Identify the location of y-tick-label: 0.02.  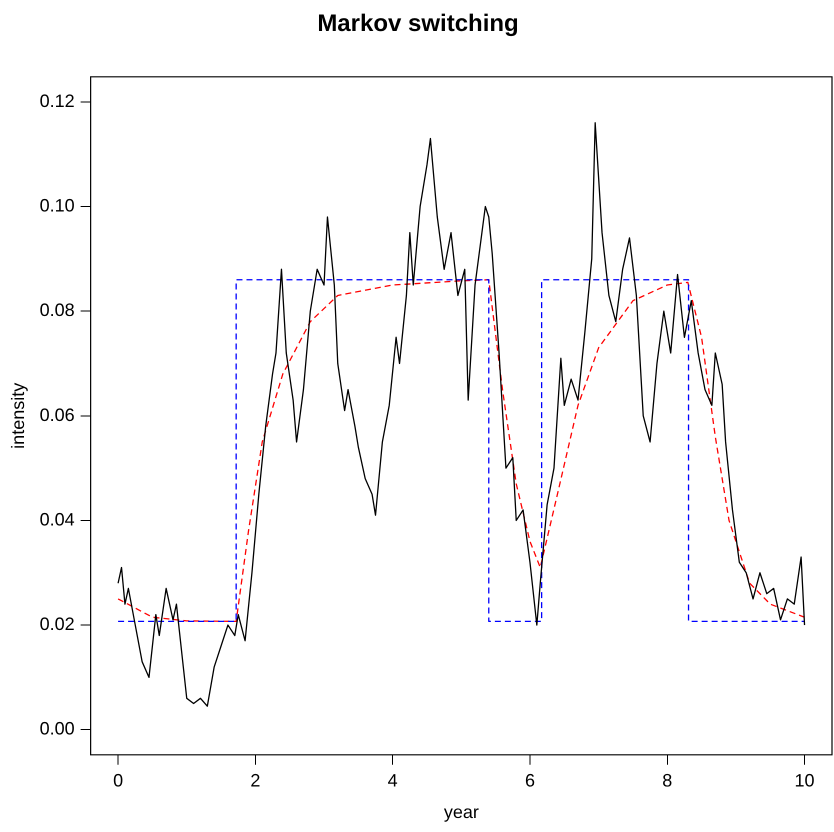
(57, 624).